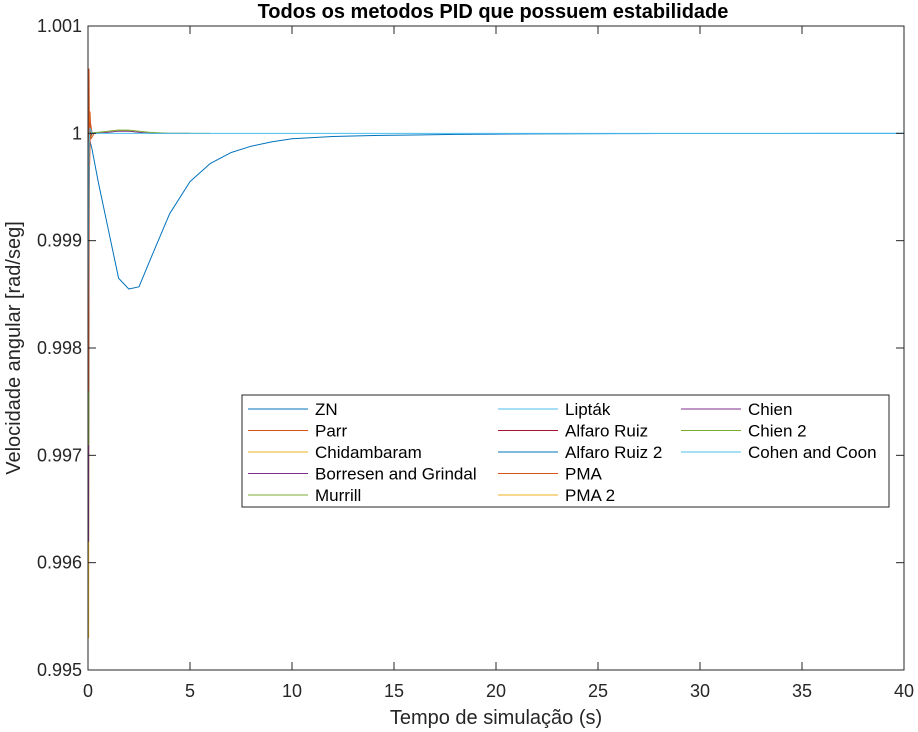 This screenshot has height=732, width=918. I want to click on x-tick-label: 15, so click(394, 691).